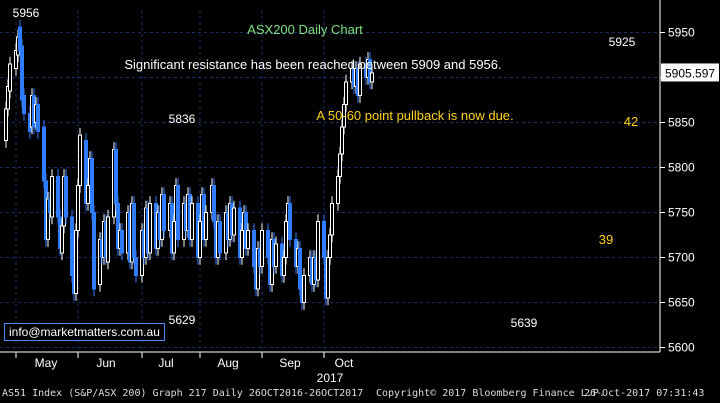 The width and height of the screenshot is (720, 403). Describe the element at coordinates (644, 393) in the screenshot. I see `footer-timestamp: 26-Oct-2017 07:31:43` at that location.